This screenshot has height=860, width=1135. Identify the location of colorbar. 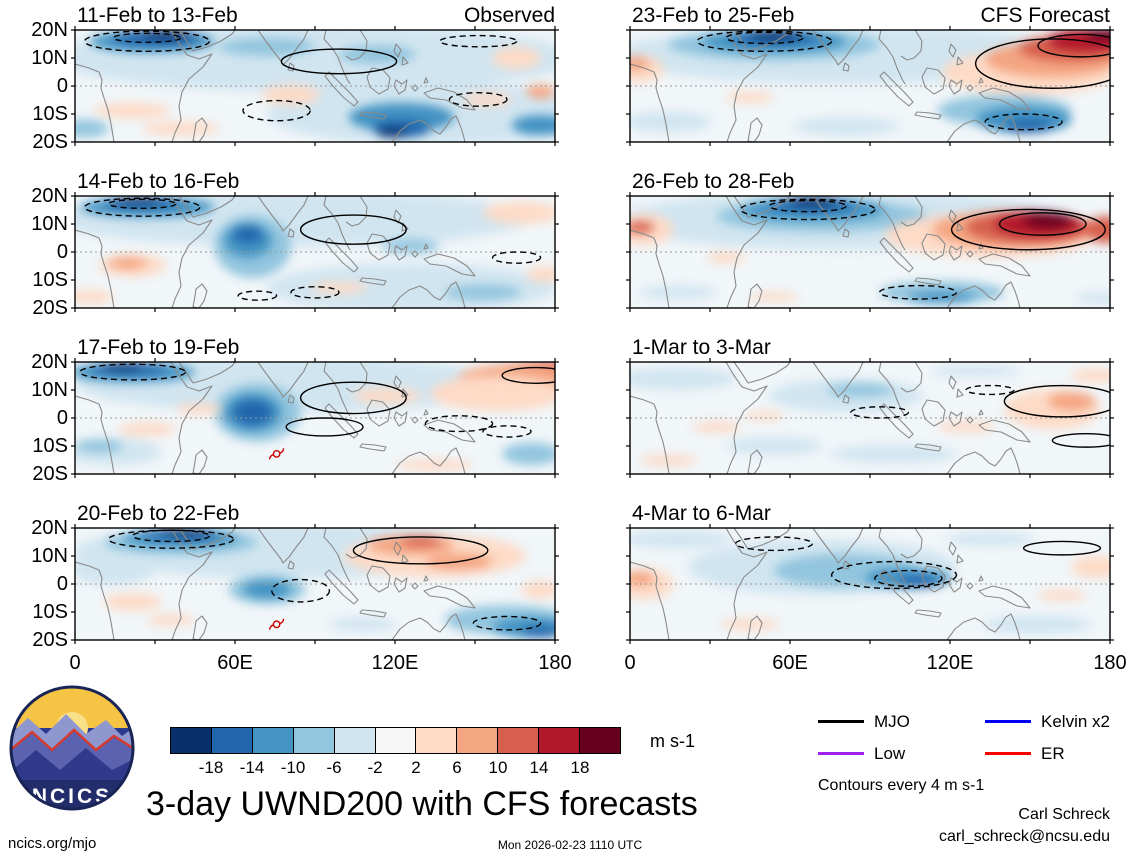
(395, 740).